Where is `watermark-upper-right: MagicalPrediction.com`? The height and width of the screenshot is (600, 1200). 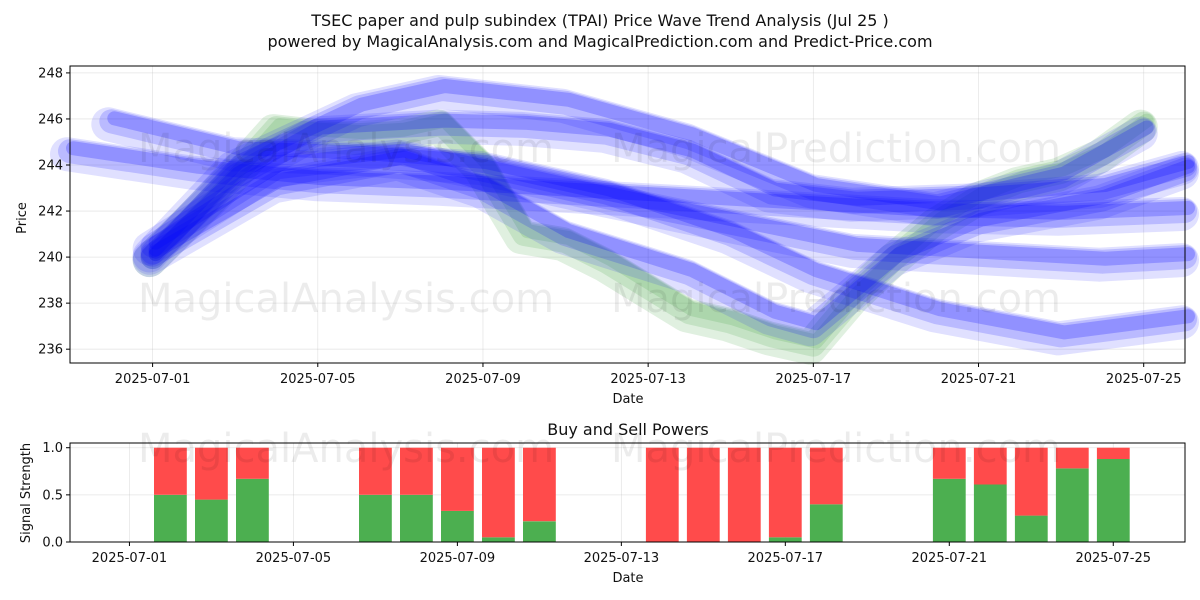
watermark-upper-right: MagicalPrediction.com is located at coordinates (836, 149).